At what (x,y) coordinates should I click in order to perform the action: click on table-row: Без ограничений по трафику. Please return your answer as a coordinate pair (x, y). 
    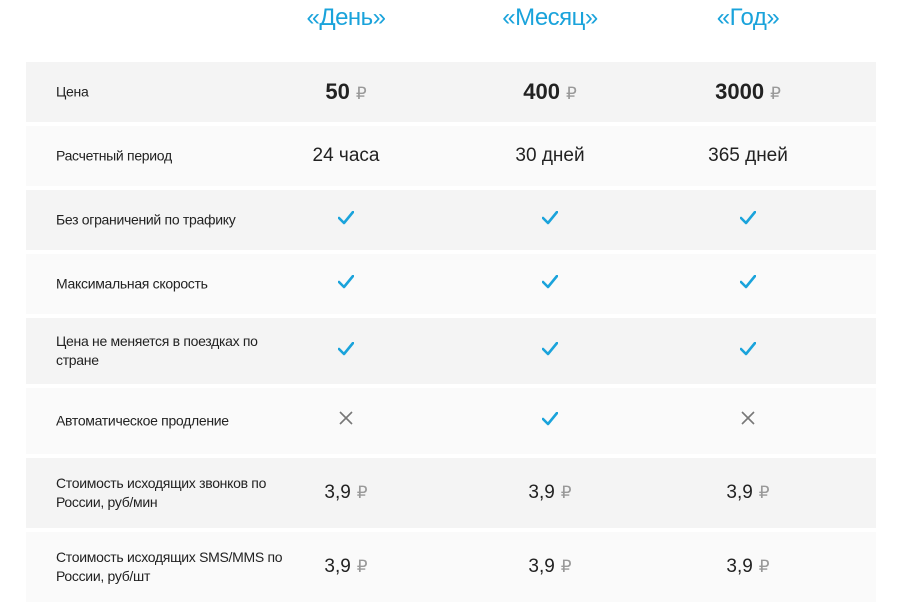
    Looking at the image, I should click on (451, 220).